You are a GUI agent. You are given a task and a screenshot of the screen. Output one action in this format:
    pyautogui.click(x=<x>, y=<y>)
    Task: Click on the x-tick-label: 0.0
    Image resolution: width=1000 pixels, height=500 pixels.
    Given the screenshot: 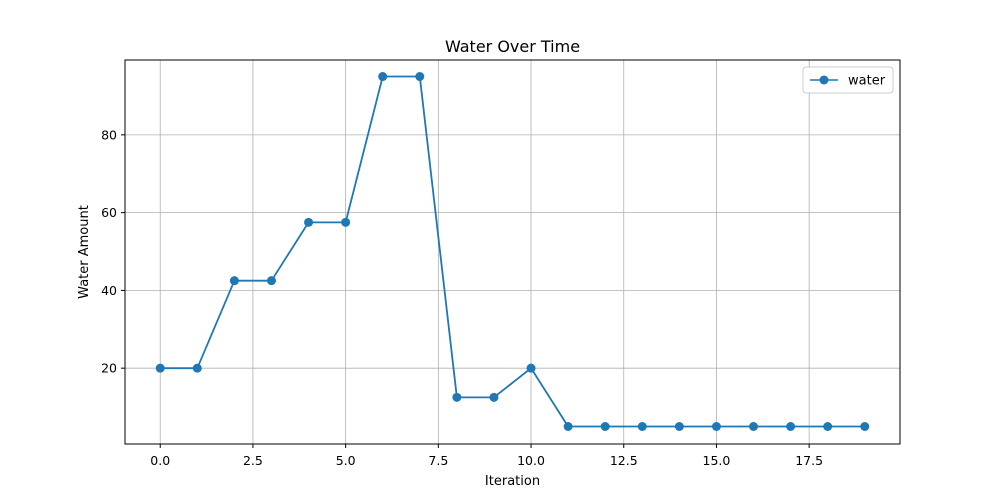 What is the action you would take?
    pyautogui.click(x=160, y=460)
    